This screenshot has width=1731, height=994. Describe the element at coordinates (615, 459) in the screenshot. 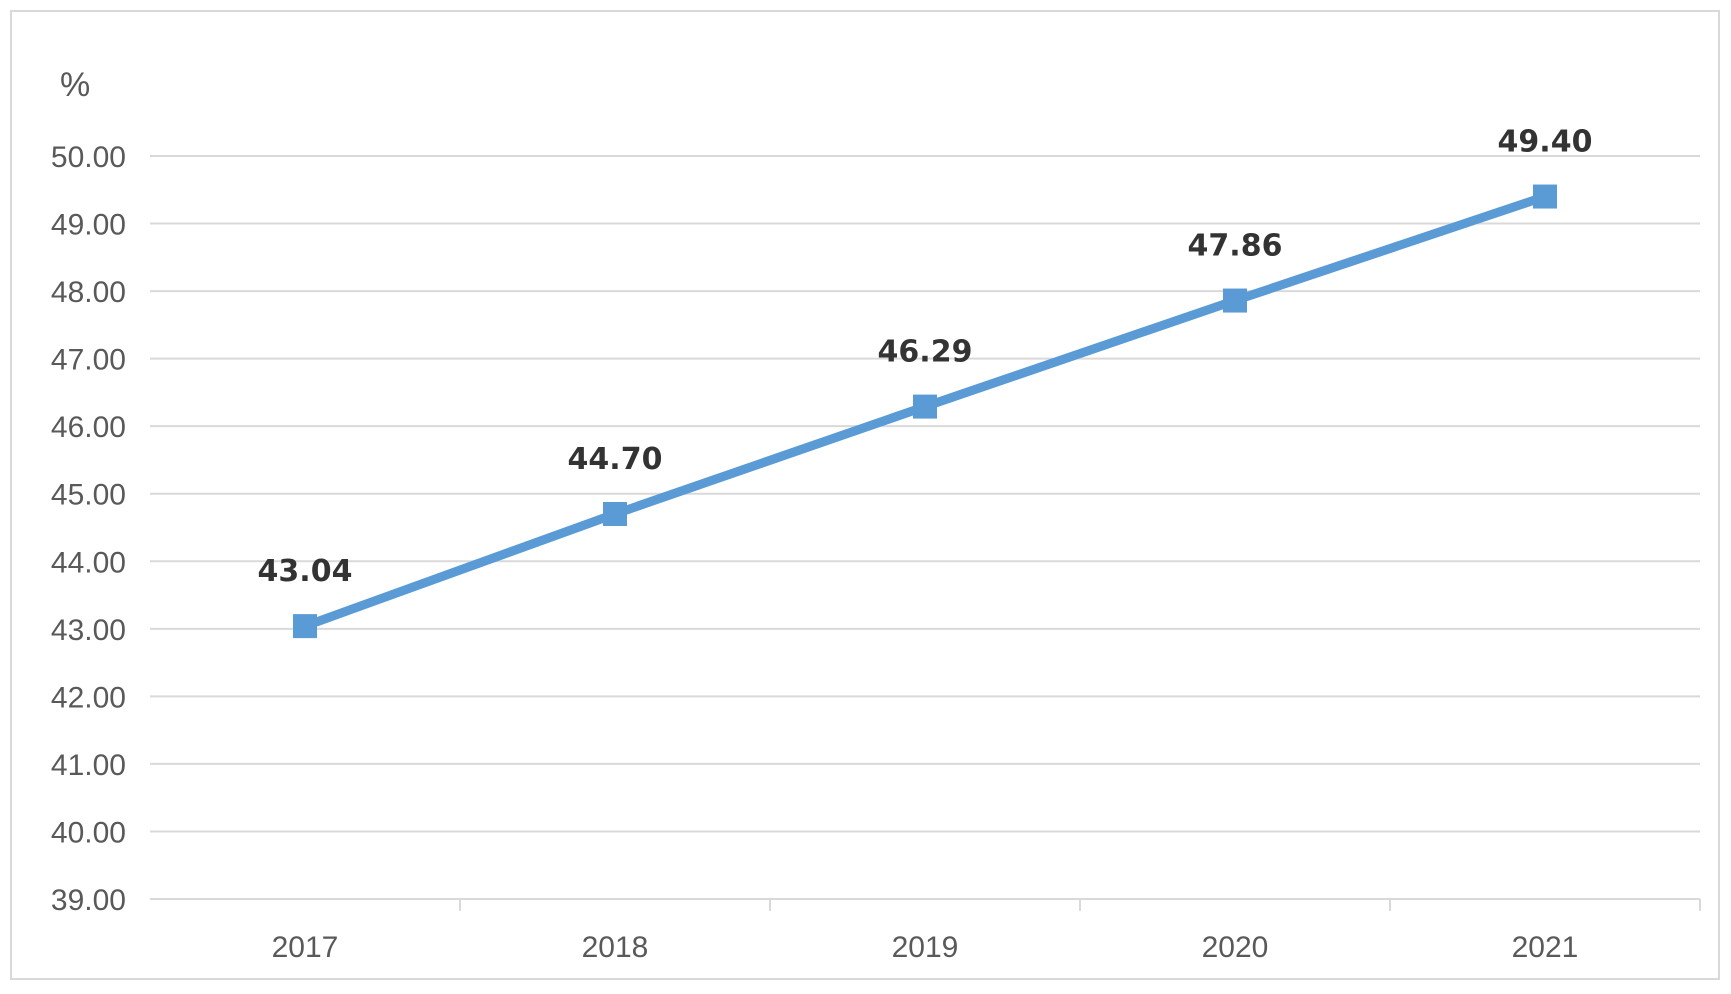

I see `data-label: 44.70` at that location.